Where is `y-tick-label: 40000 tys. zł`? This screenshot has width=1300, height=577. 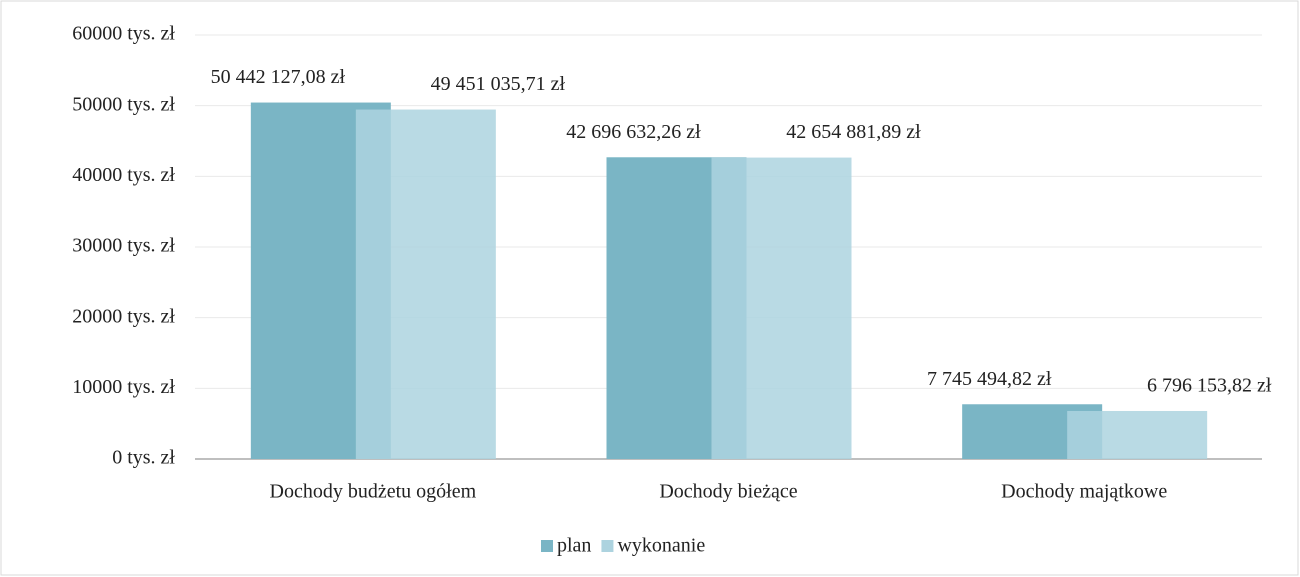 y-tick-label: 40000 tys. zł is located at coordinates (123, 175).